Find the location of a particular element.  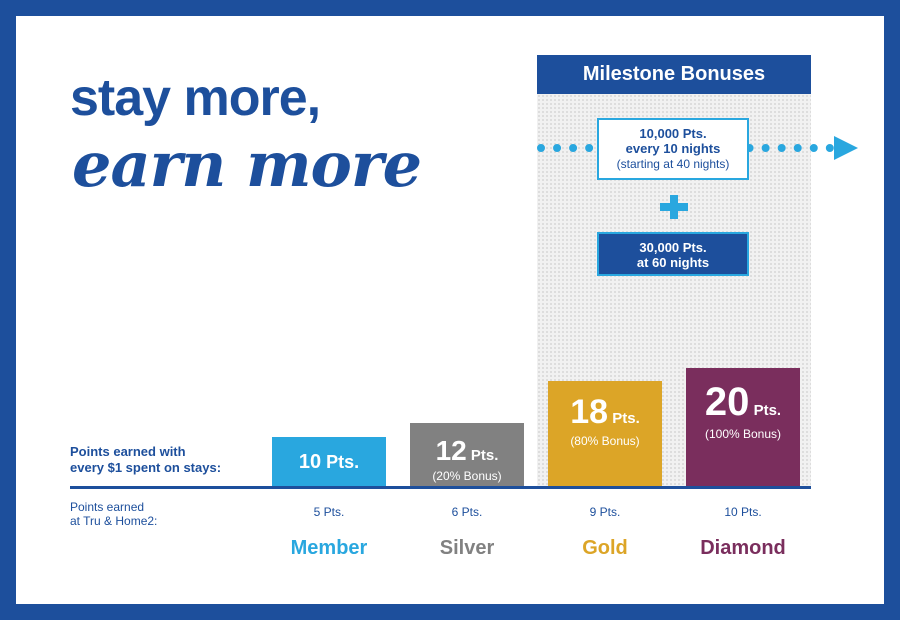

tru-home2-value: 6 Pts. is located at coordinates (467, 512).